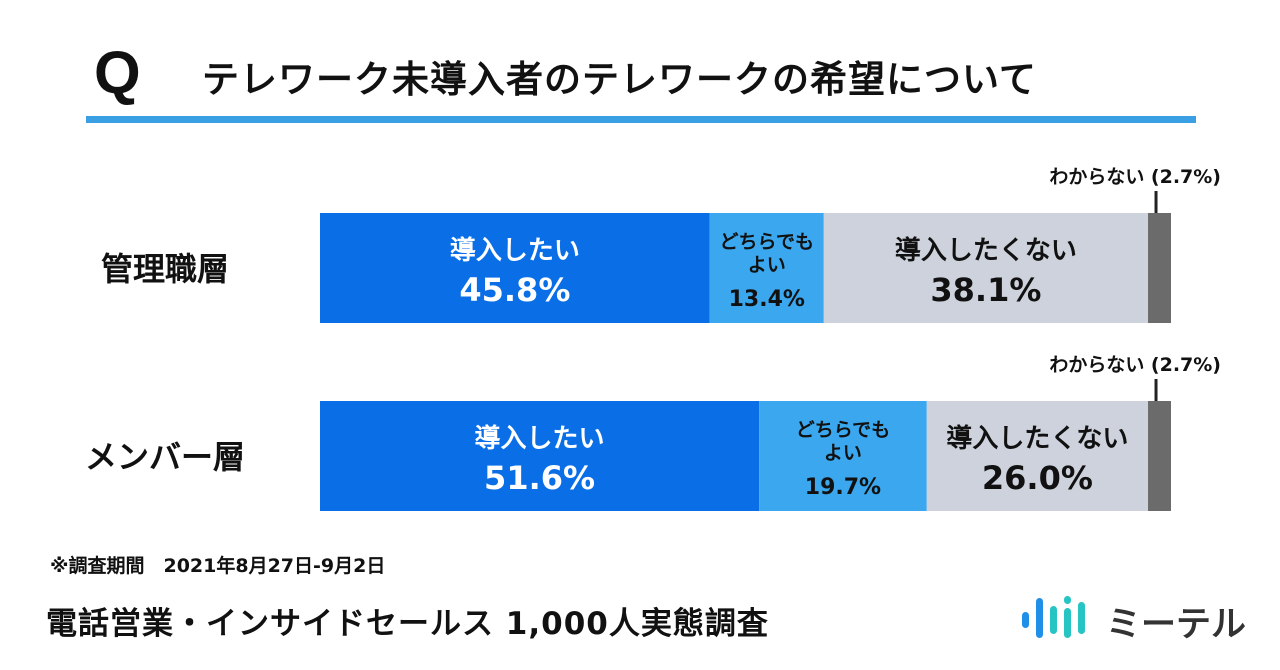 Image resolution: width=1280 pixels, height=670 pixels. What do you see at coordinates (218, 566) in the screenshot?
I see `survey-period-note: ※調査期間 2021年8月27日-9月2日` at bounding box center [218, 566].